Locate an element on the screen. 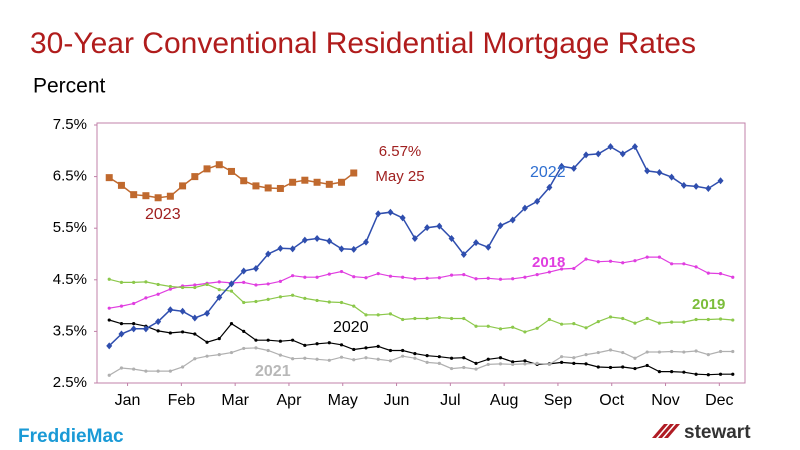 The width and height of the screenshot is (800, 450). x-tick-label: Sep is located at coordinates (558, 400).